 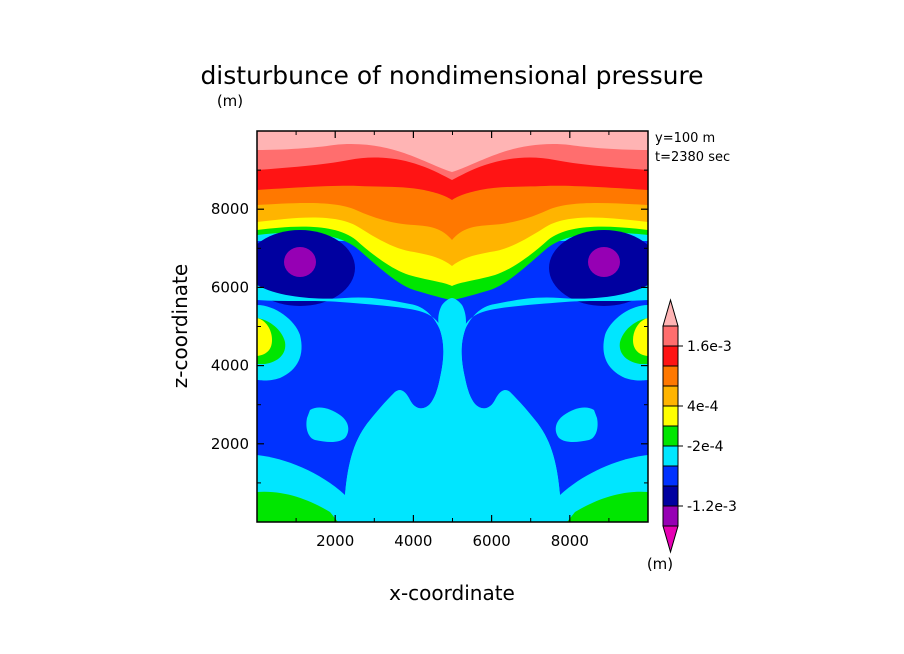 What do you see at coordinates (692, 157) in the screenshot?
I see `info-t: t=2380 sec` at bounding box center [692, 157].